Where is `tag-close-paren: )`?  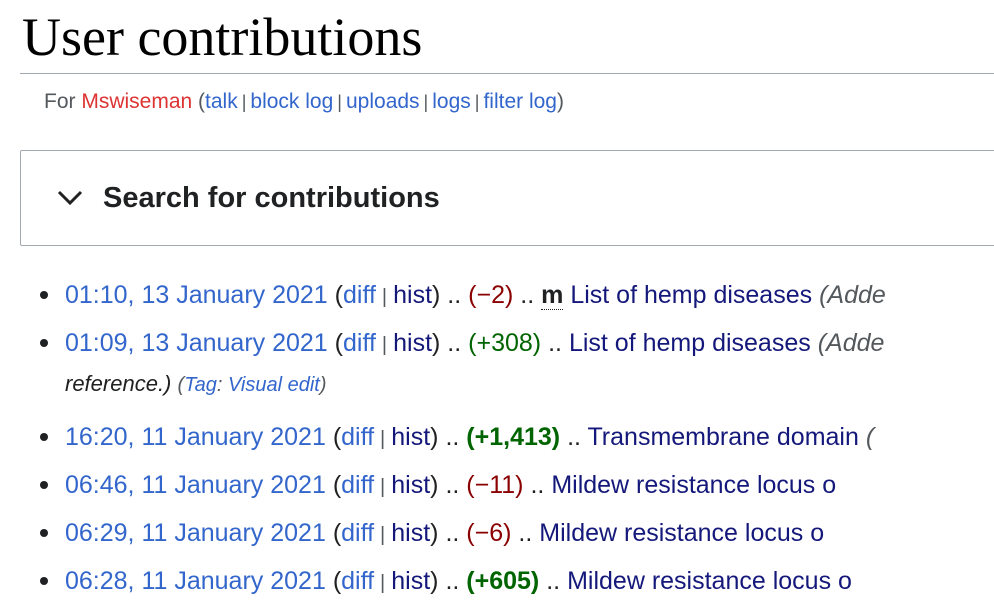
tag-close-paren: ) is located at coordinates (323, 385).